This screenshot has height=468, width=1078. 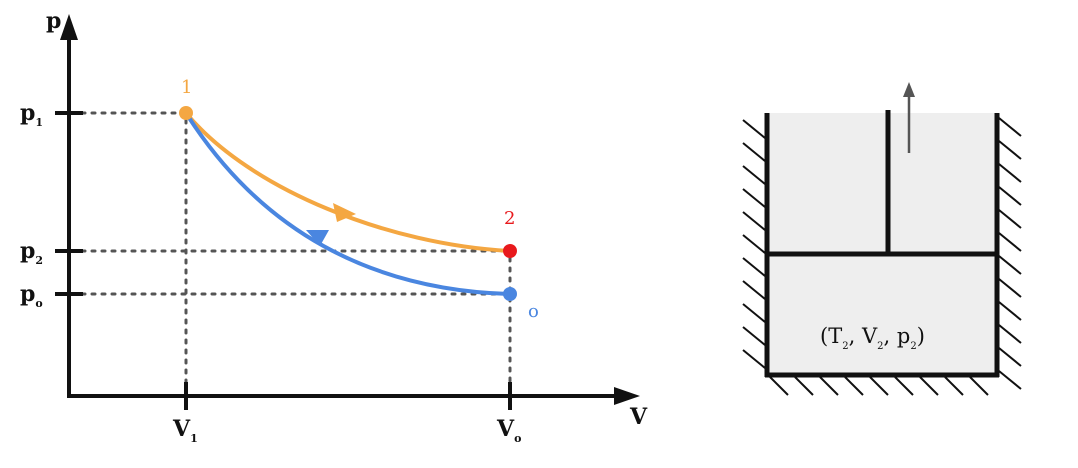 What do you see at coordinates (317, 238) in the screenshot?
I see `blue-direction-arrow-icon` at bounding box center [317, 238].